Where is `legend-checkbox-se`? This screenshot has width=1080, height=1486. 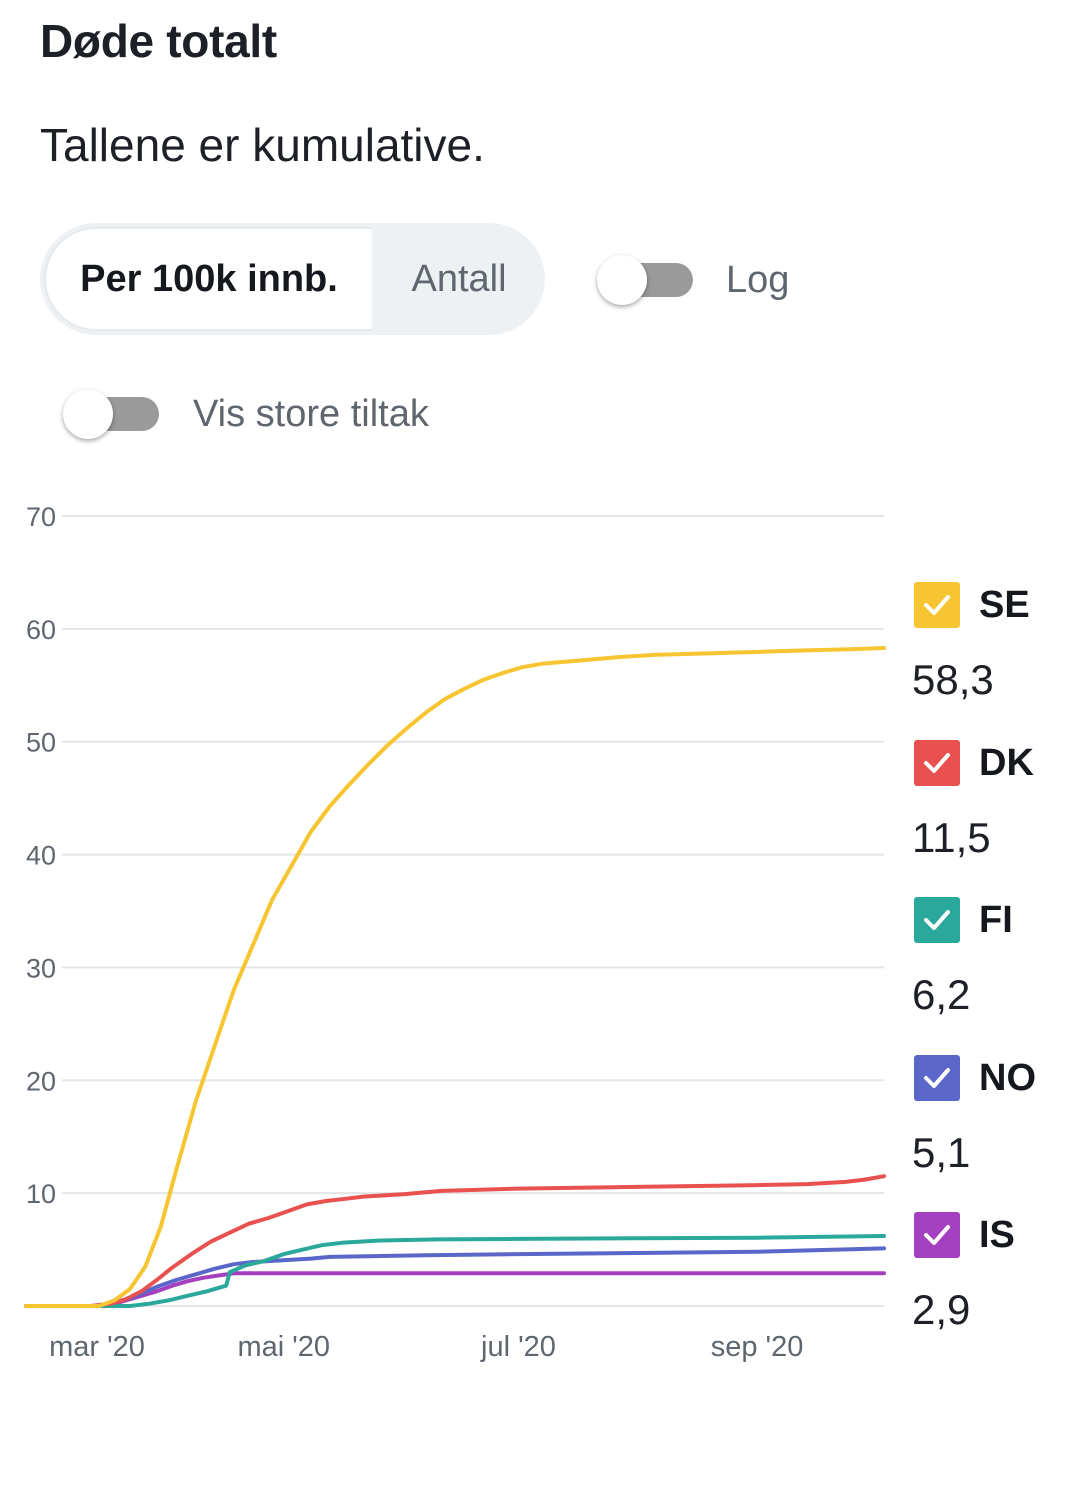 legend-checkbox-se is located at coordinates (937, 605).